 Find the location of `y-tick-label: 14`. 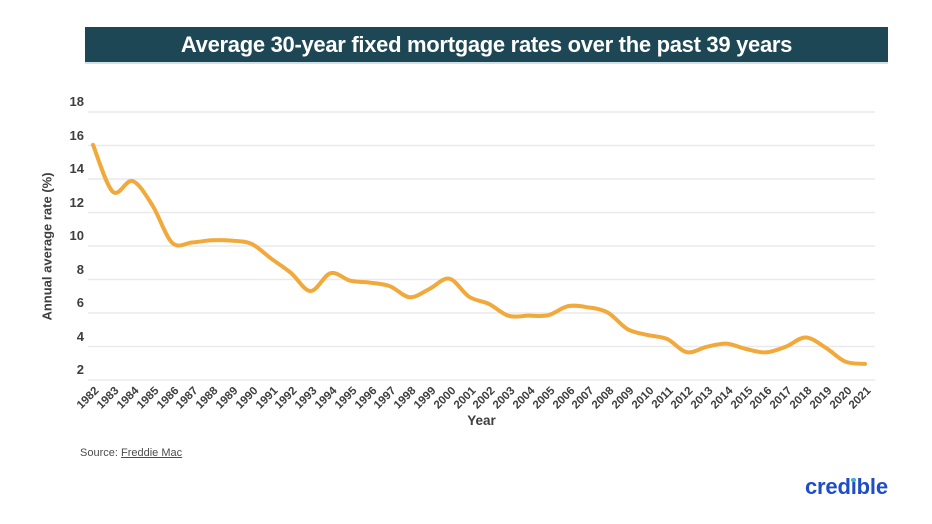

y-tick-label: 14 is located at coordinates (76, 168).